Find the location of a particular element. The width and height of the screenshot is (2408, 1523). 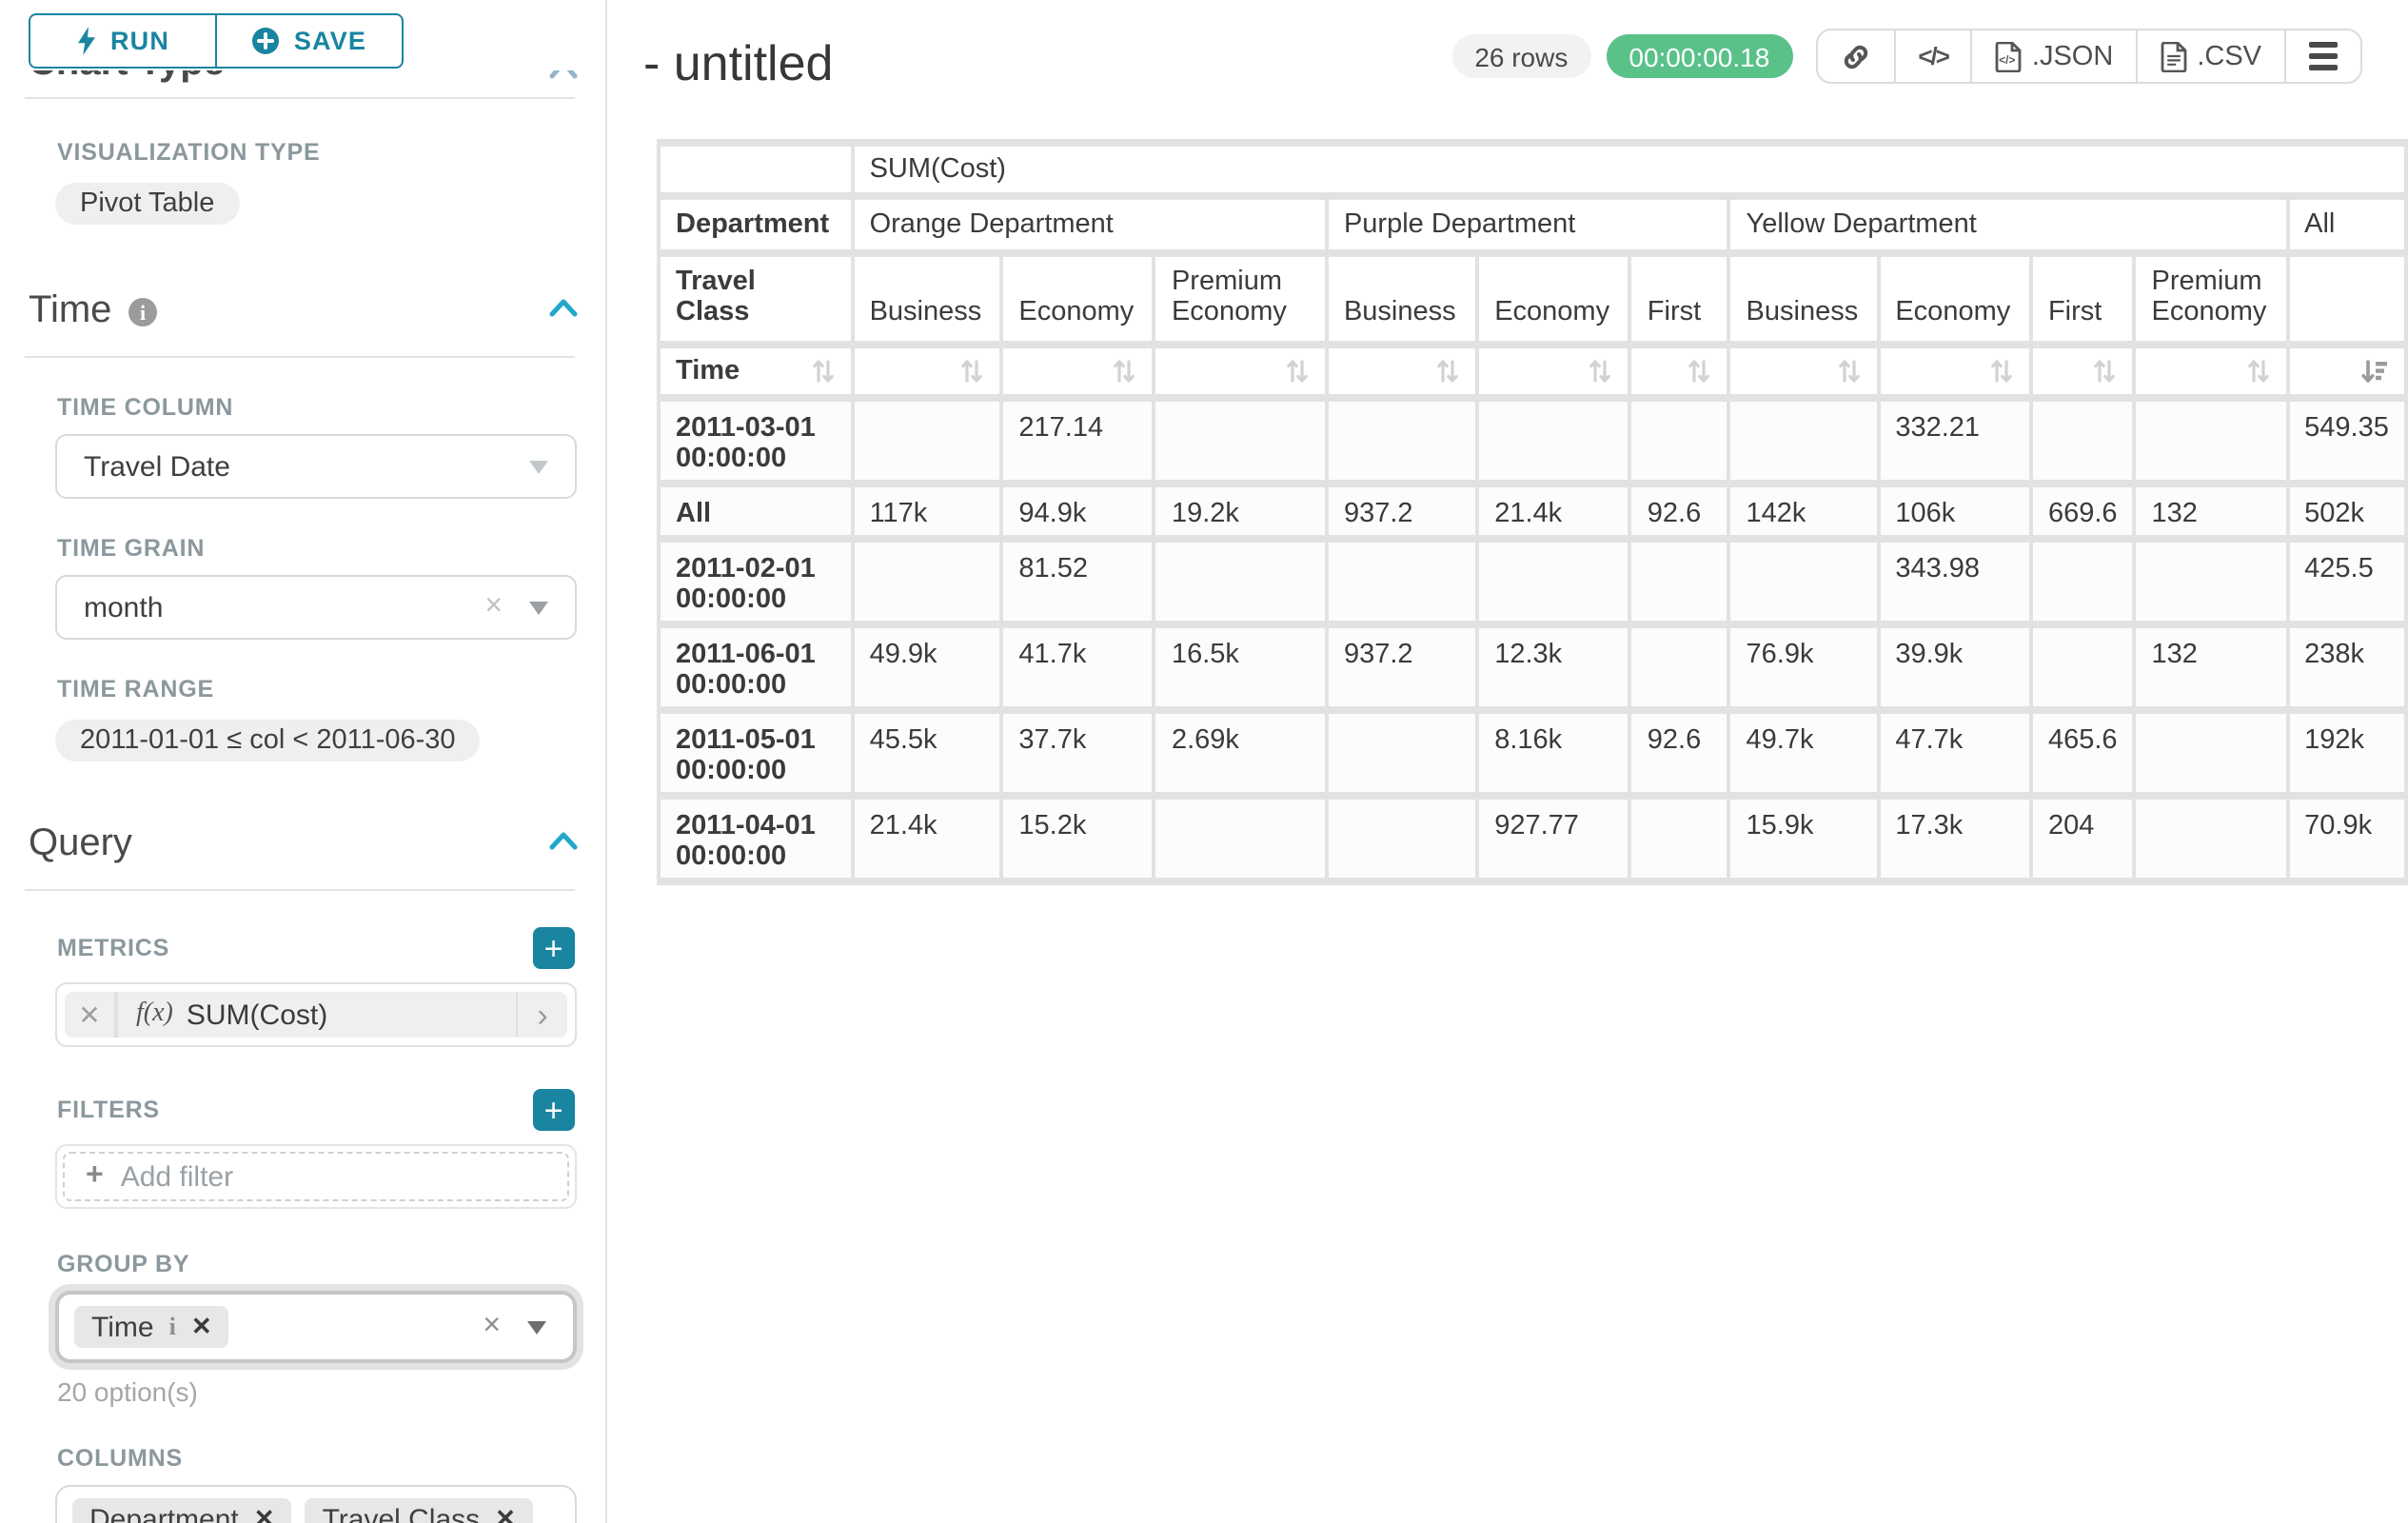

visualization-type-pill: Pivot Table is located at coordinates (147, 204).